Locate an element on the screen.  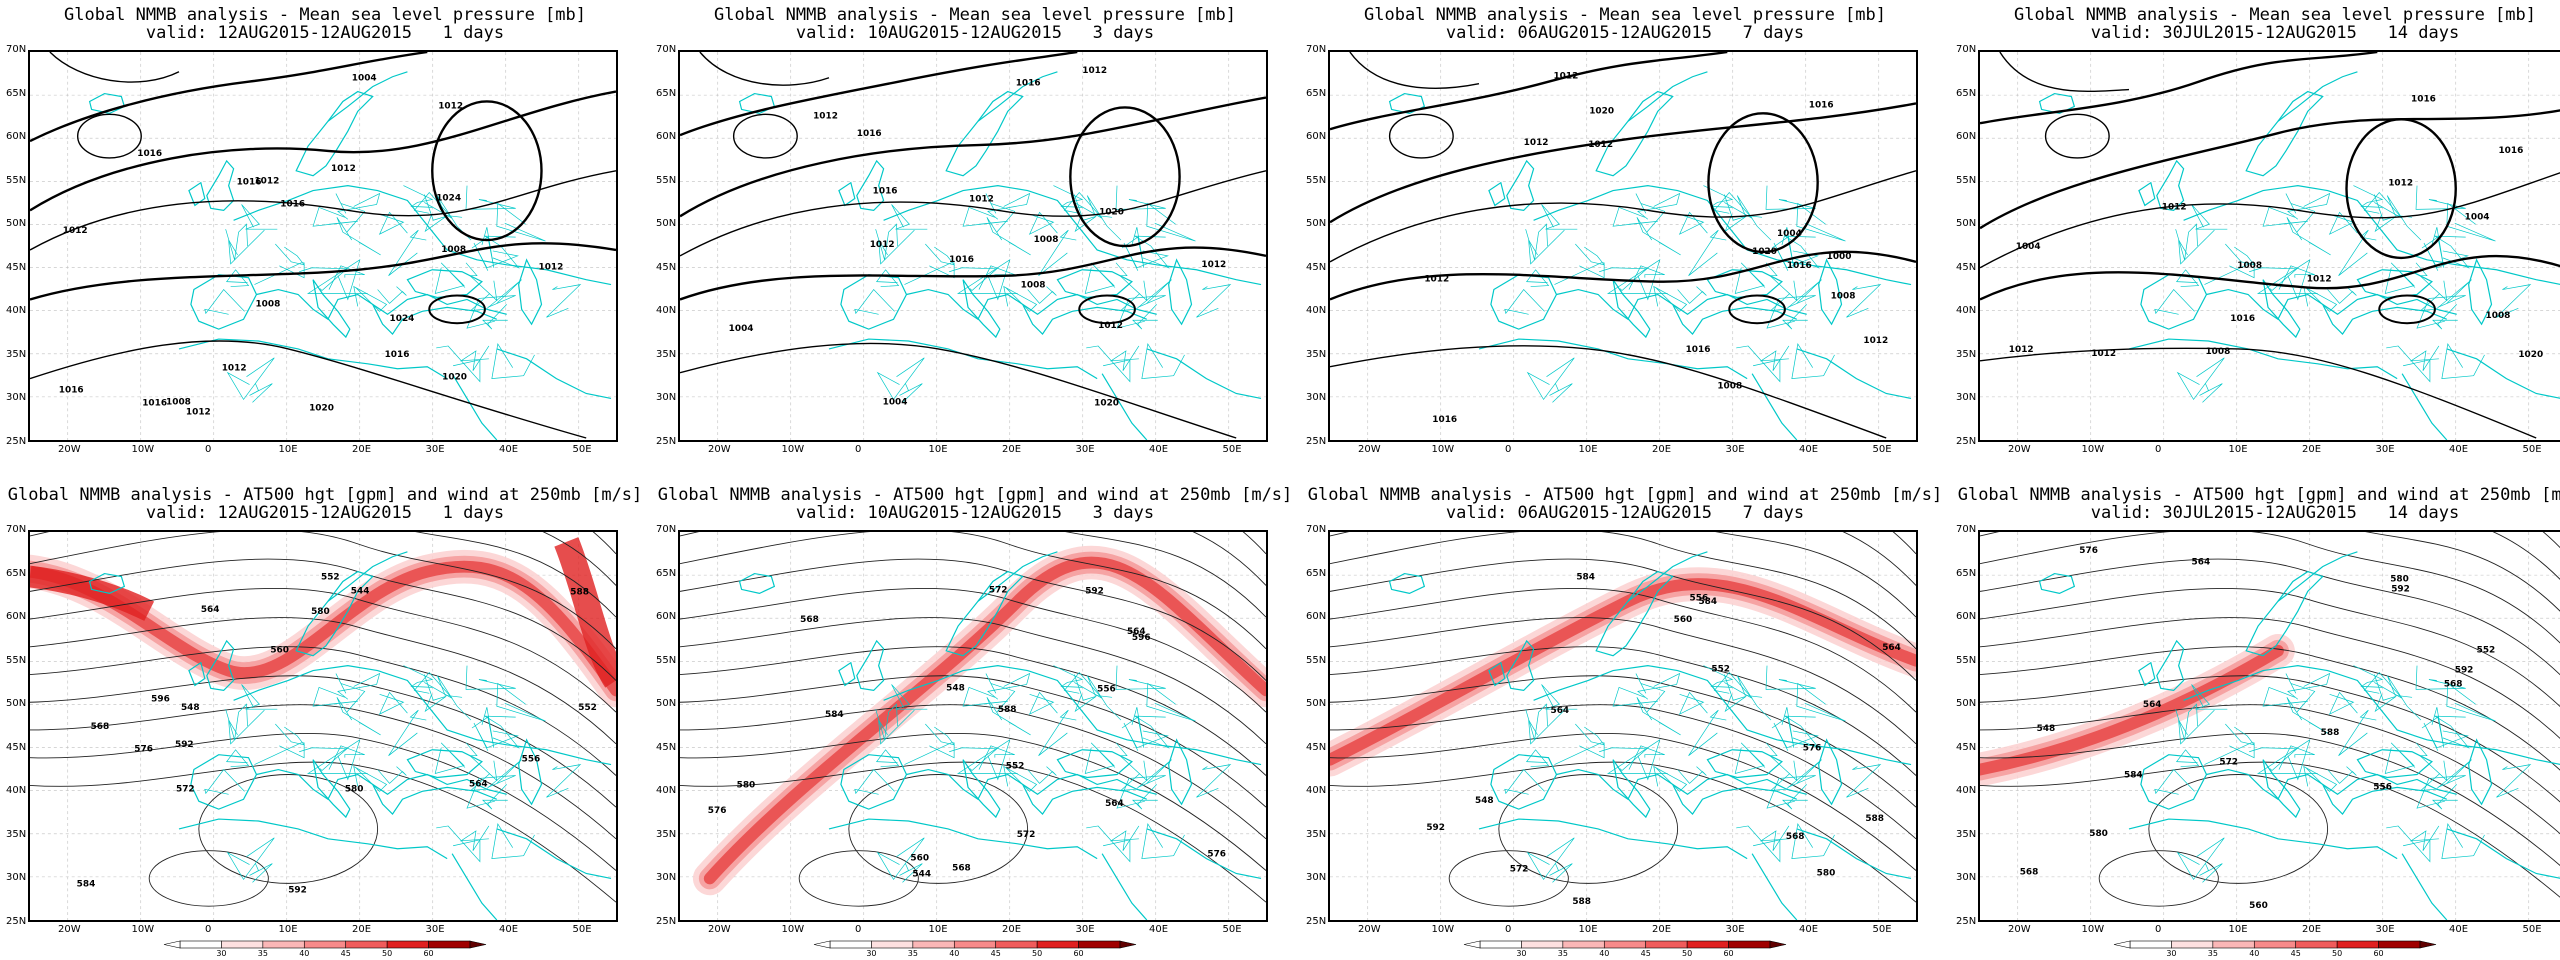
ireland-coast is located at coordinates (847, 194).